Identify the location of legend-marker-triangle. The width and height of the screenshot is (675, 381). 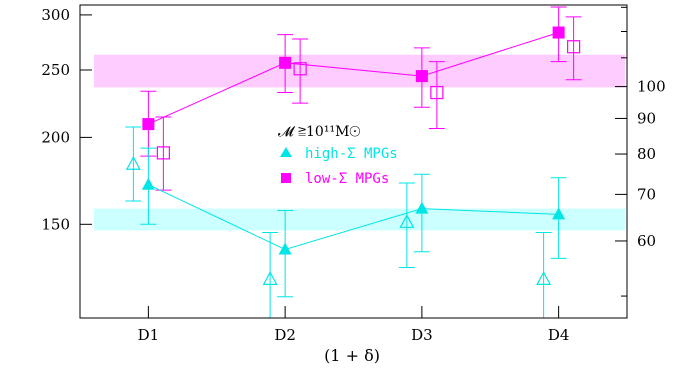
(286, 152).